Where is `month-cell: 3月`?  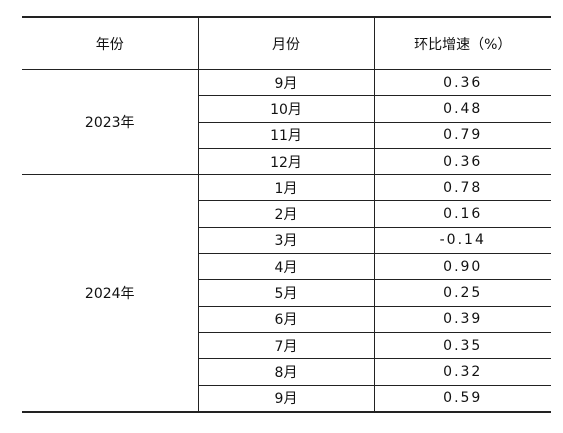 month-cell: 3月 is located at coordinates (285, 240).